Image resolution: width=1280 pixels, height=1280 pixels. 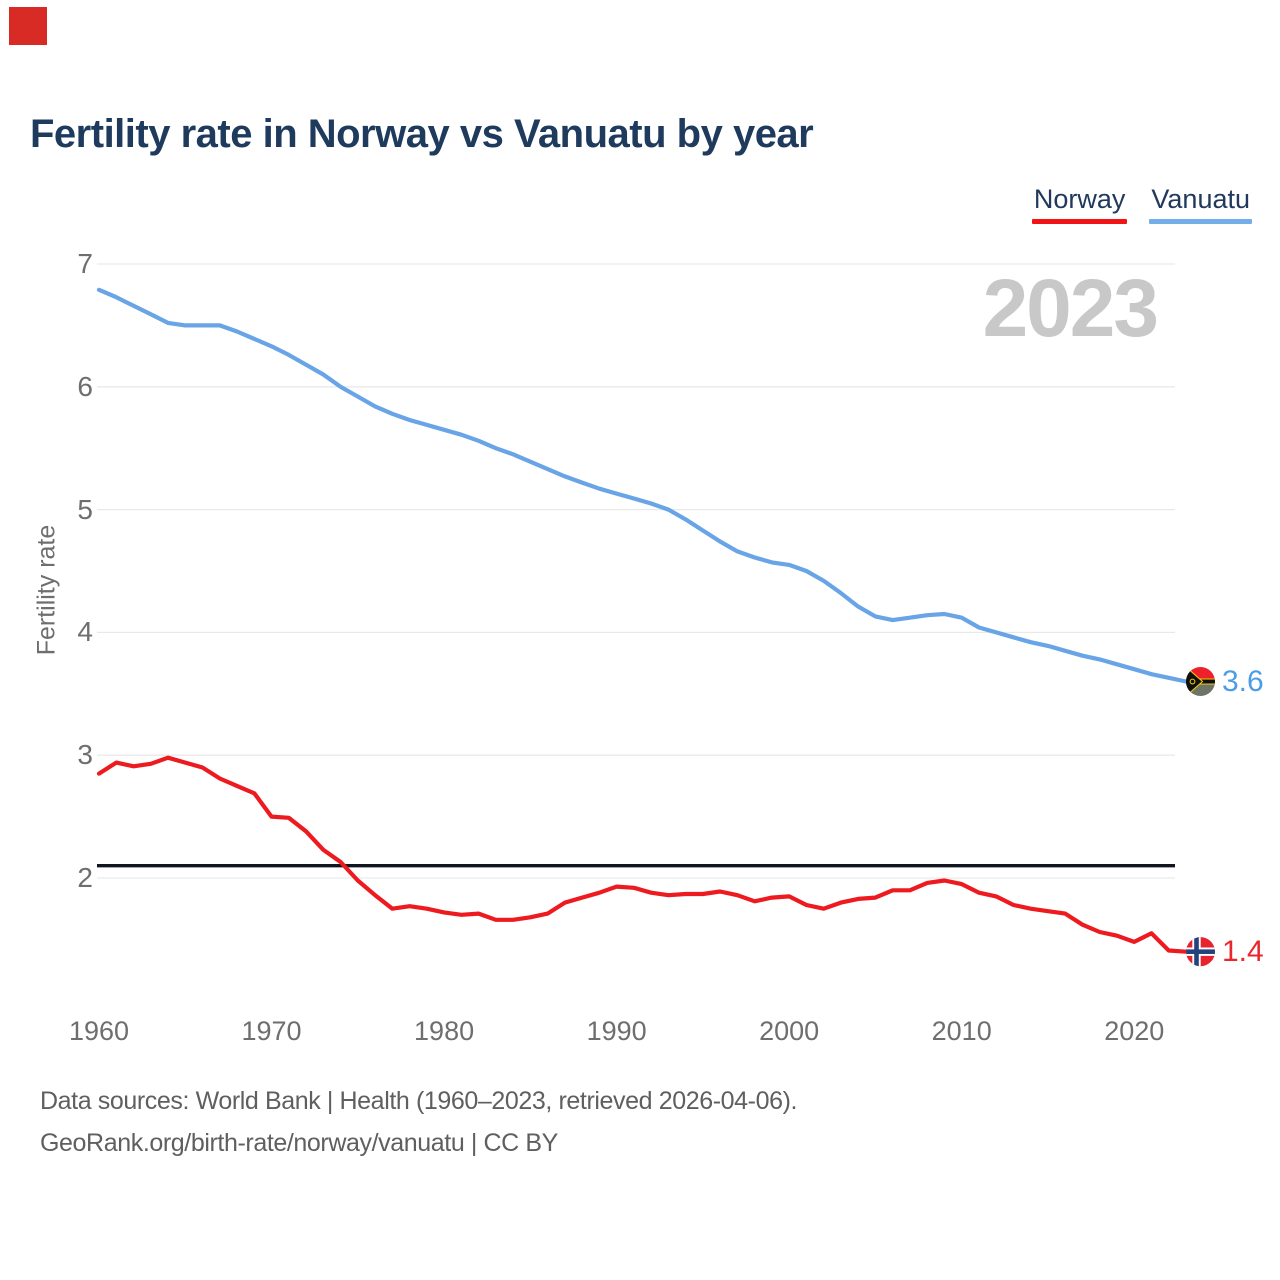 What do you see at coordinates (271, 1031) in the screenshot?
I see `x-tick-label: 1970` at bounding box center [271, 1031].